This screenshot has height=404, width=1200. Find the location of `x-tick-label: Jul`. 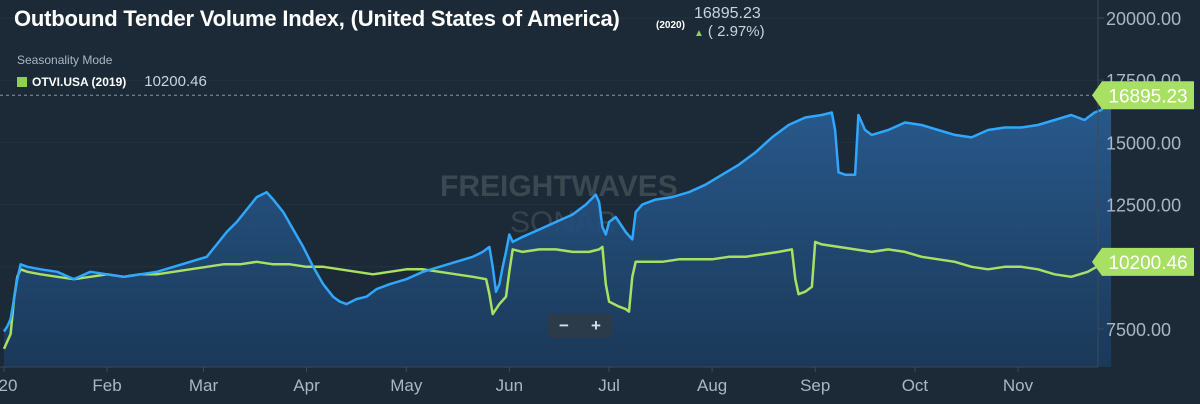

x-tick-label: Jul is located at coordinates (609, 385).